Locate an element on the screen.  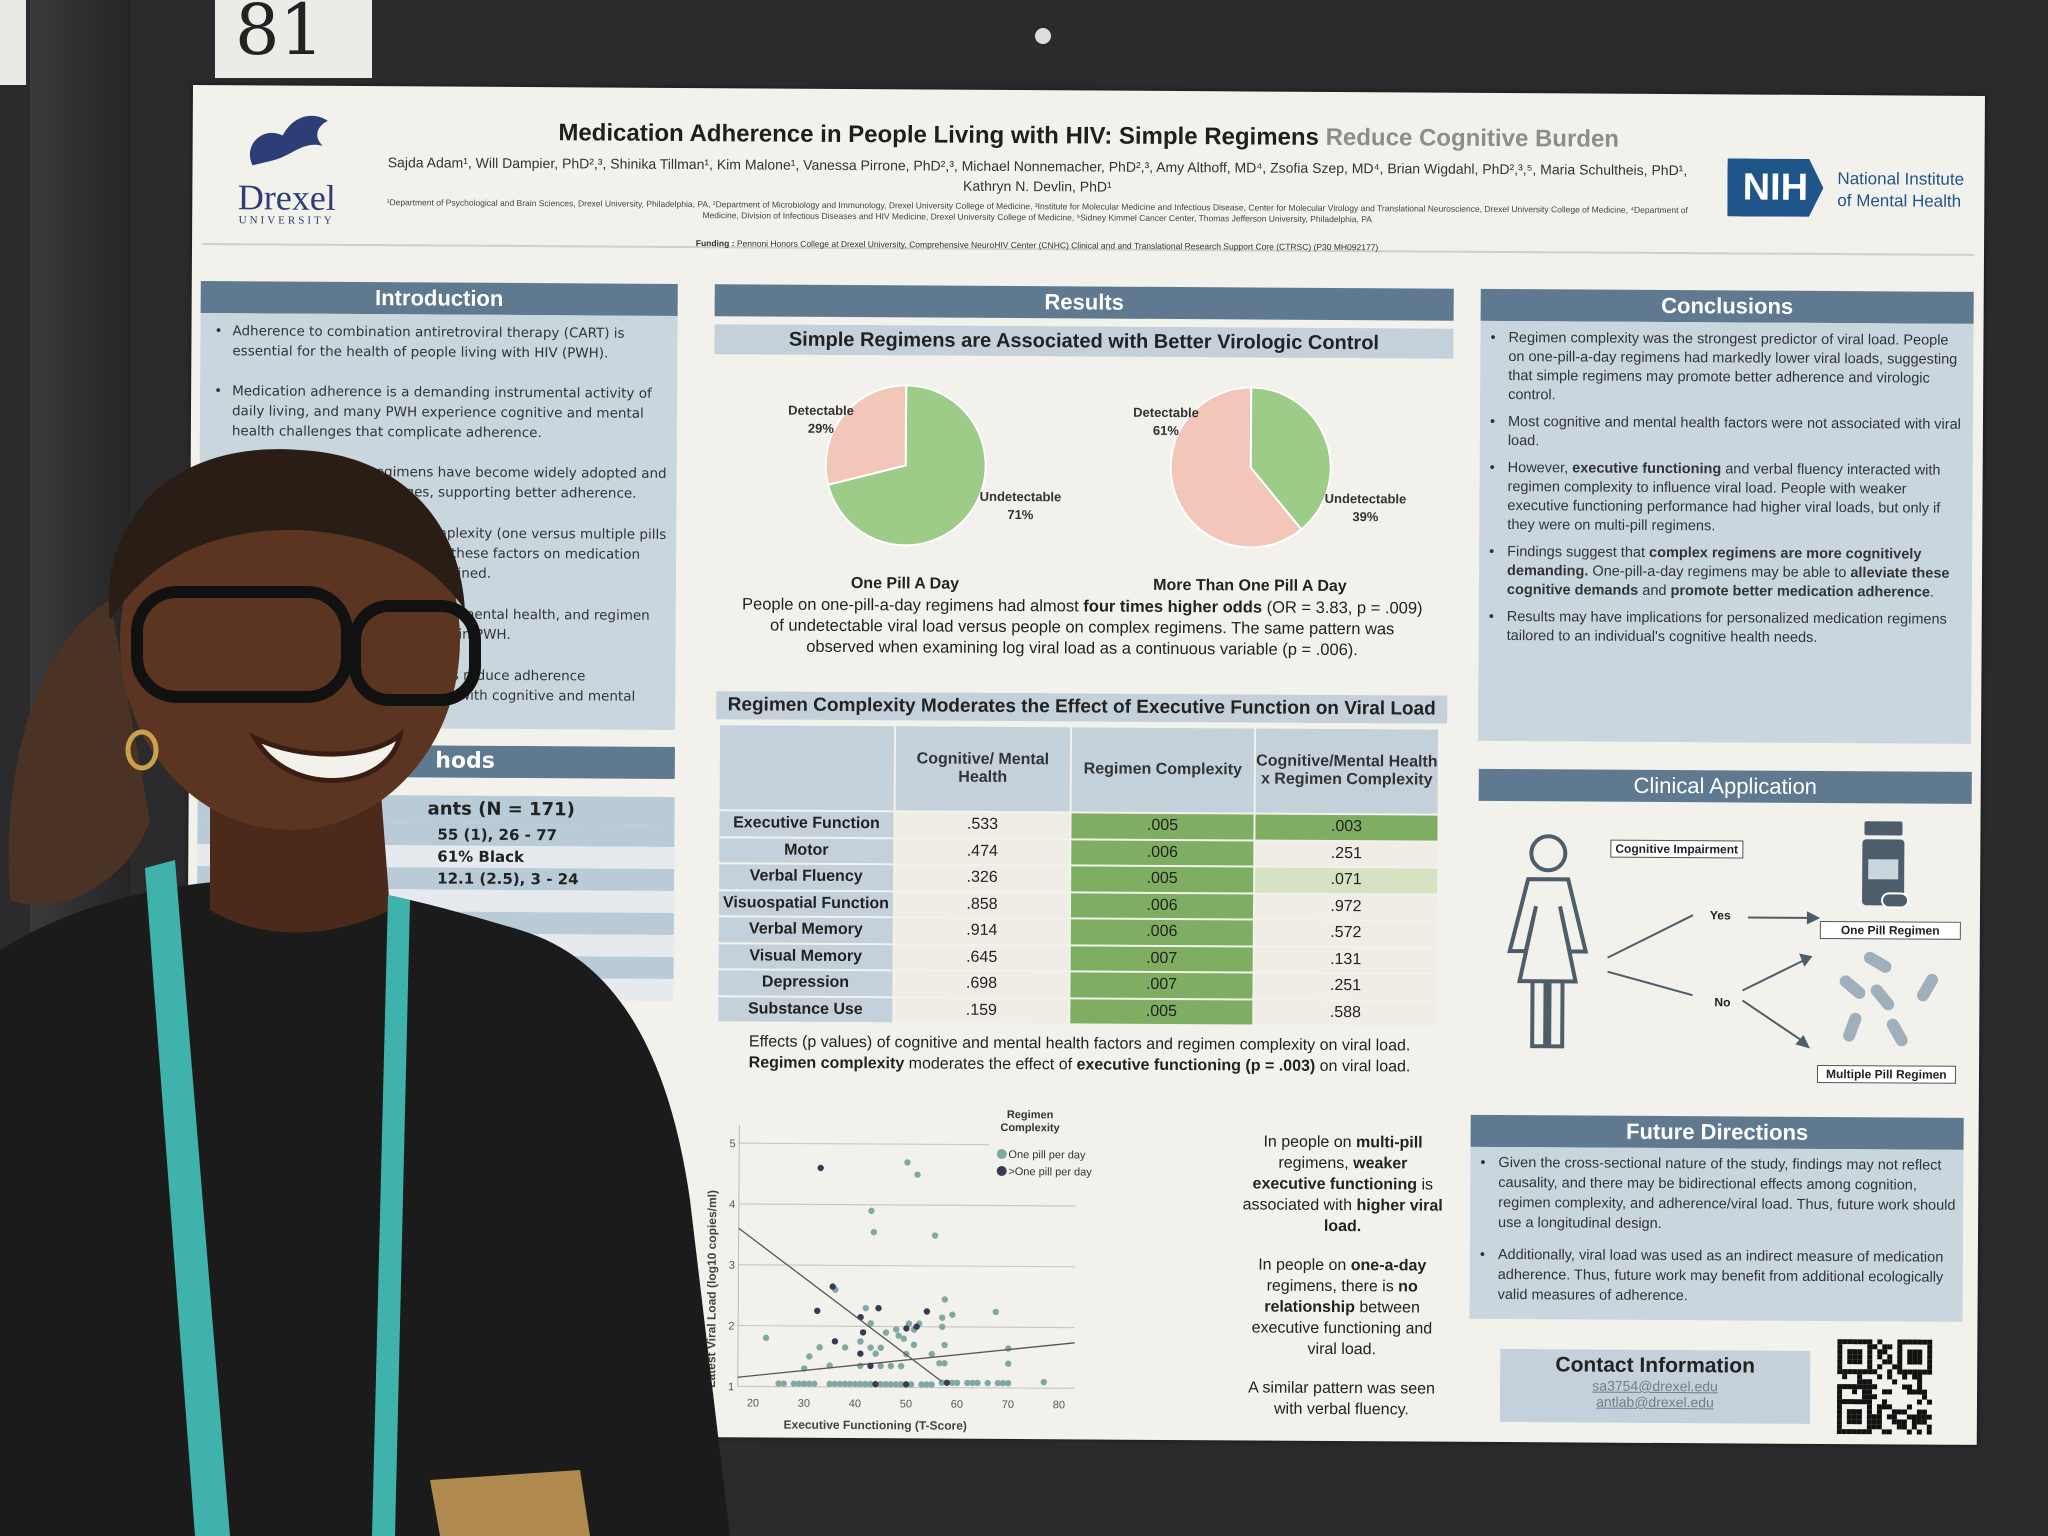
pie-value: 29% is located at coordinates (821, 428).